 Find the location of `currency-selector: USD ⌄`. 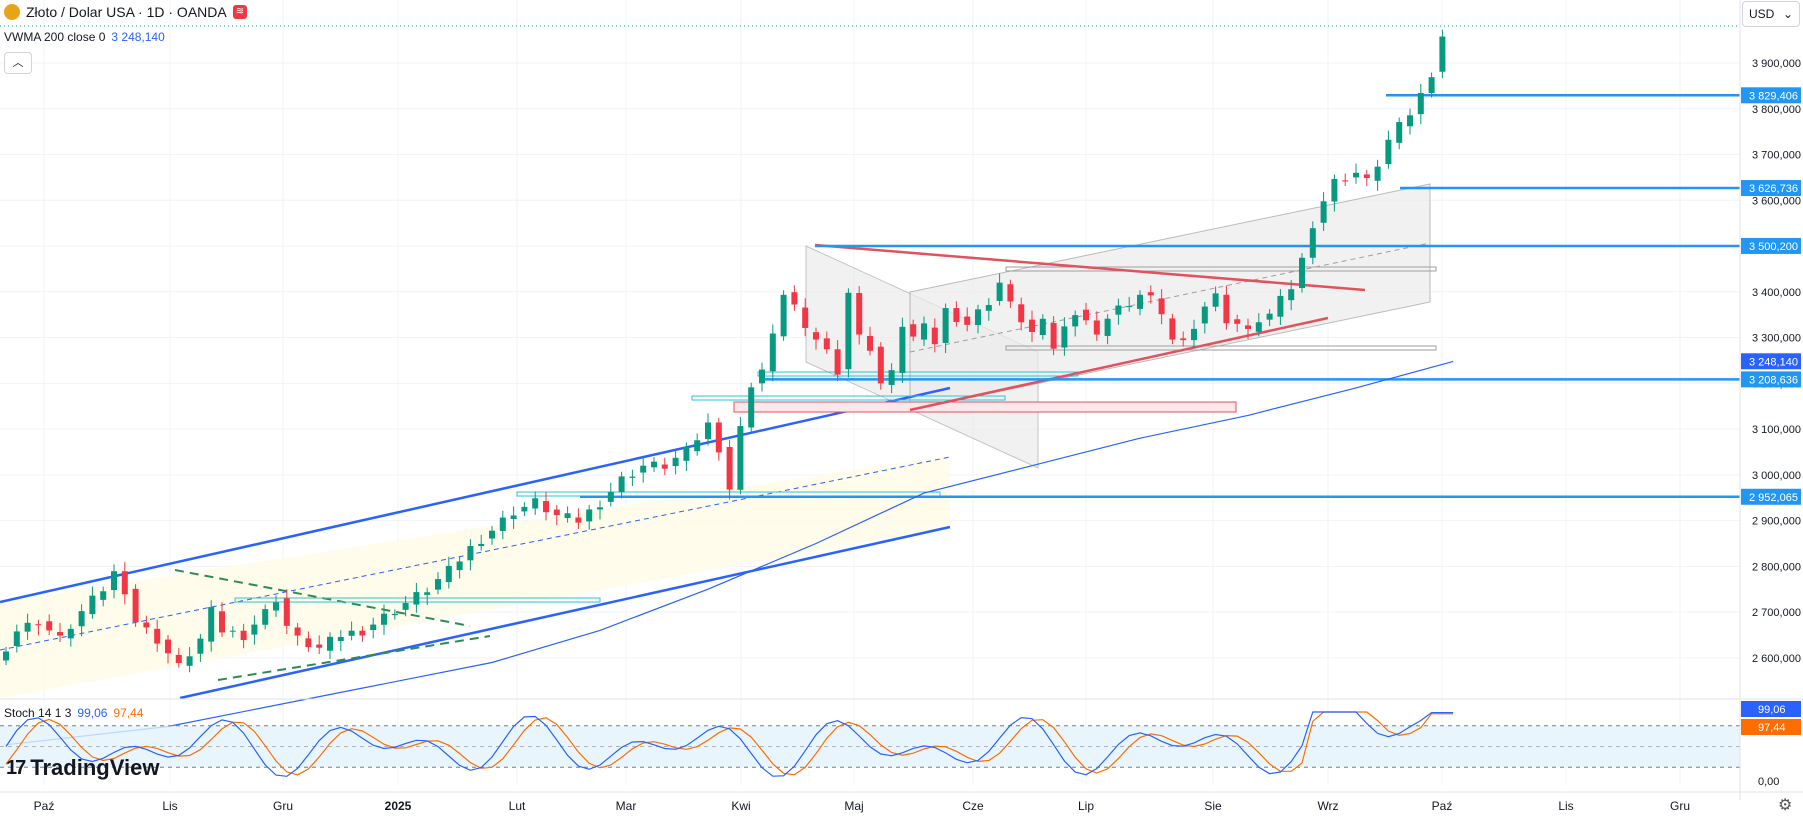

currency-selector: USD ⌄ is located at coordinates (1771, 14).